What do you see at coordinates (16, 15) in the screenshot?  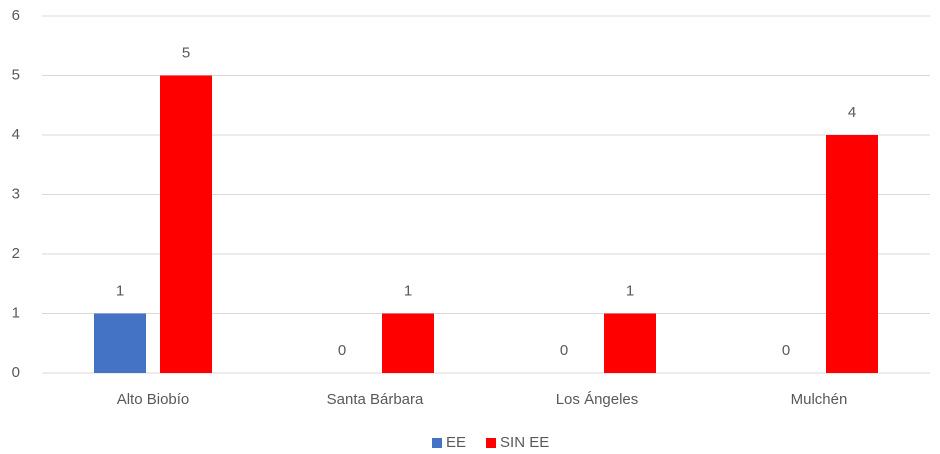 I see `y-tick-label: 6` at bounding box center [16, 15].